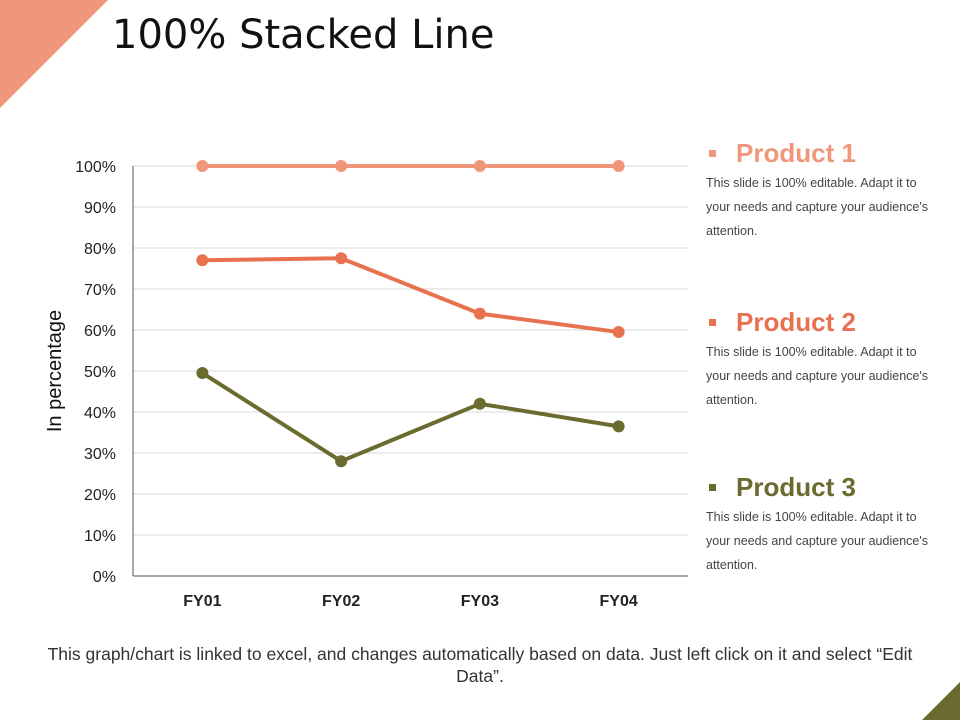  What do you see at coordinates (796, 152) in the screenshot?
I see `legend-name: Product 1` at bounding box center [796, 152].